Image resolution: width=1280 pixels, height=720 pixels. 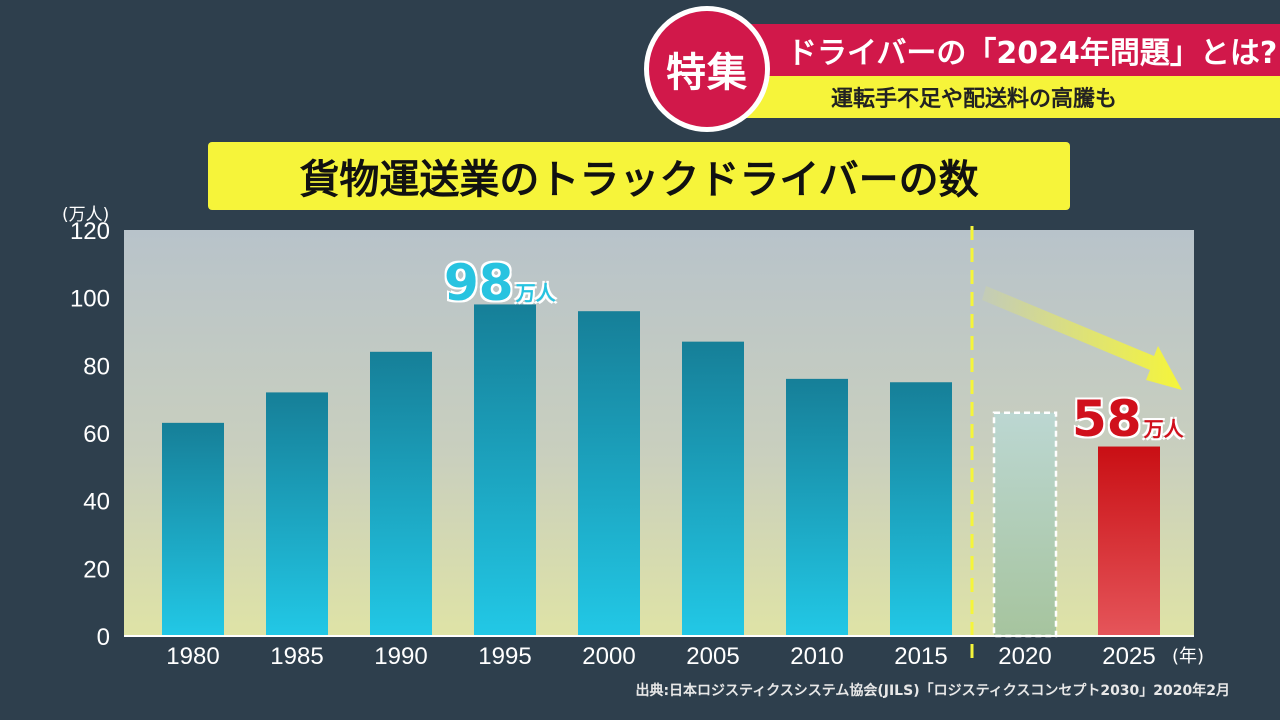 What do you see at coordinates (504, 656) in the screenshot?
I see `x-tick-label: 1995` at bounding box center [504, 656].